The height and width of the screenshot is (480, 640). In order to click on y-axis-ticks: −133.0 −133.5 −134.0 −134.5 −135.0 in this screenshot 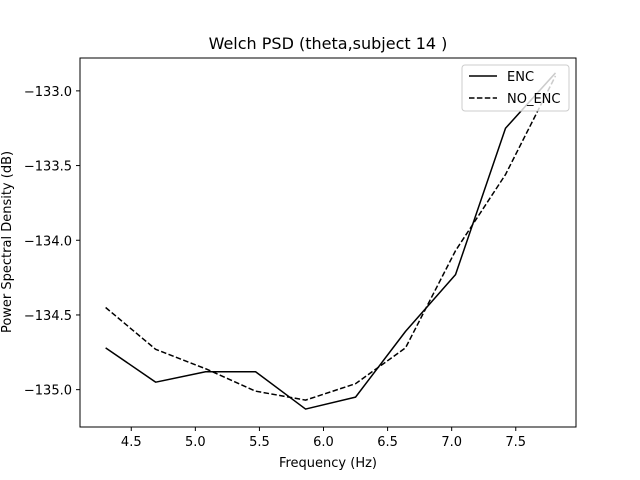, I will do `click(52, 242)`.